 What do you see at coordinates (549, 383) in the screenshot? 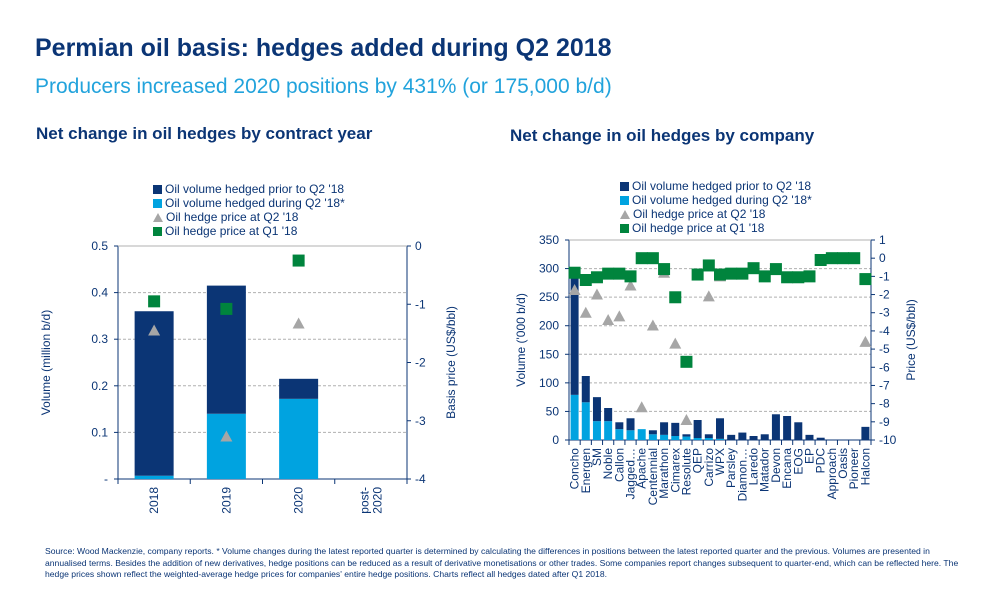
I see `y-tick-label: 100` at bounding box center [549, 383].